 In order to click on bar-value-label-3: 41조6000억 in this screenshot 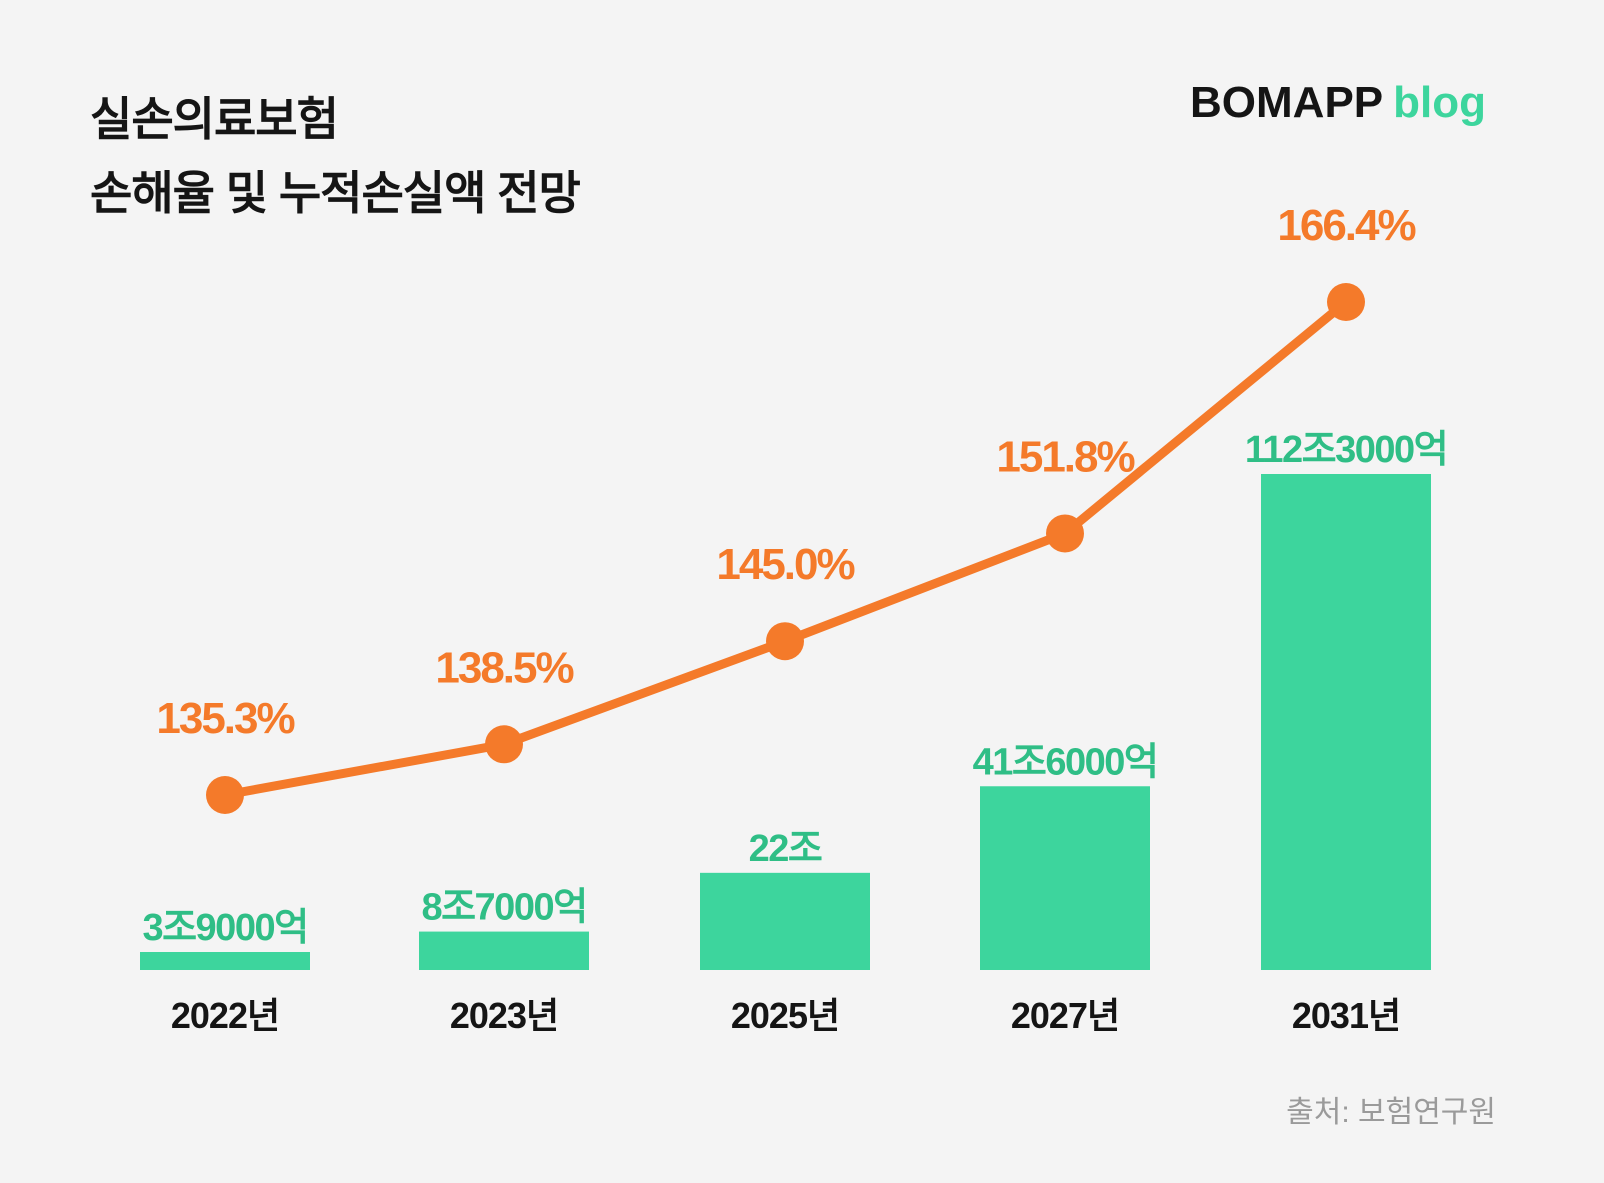, I will do `click(1065, 762)`.